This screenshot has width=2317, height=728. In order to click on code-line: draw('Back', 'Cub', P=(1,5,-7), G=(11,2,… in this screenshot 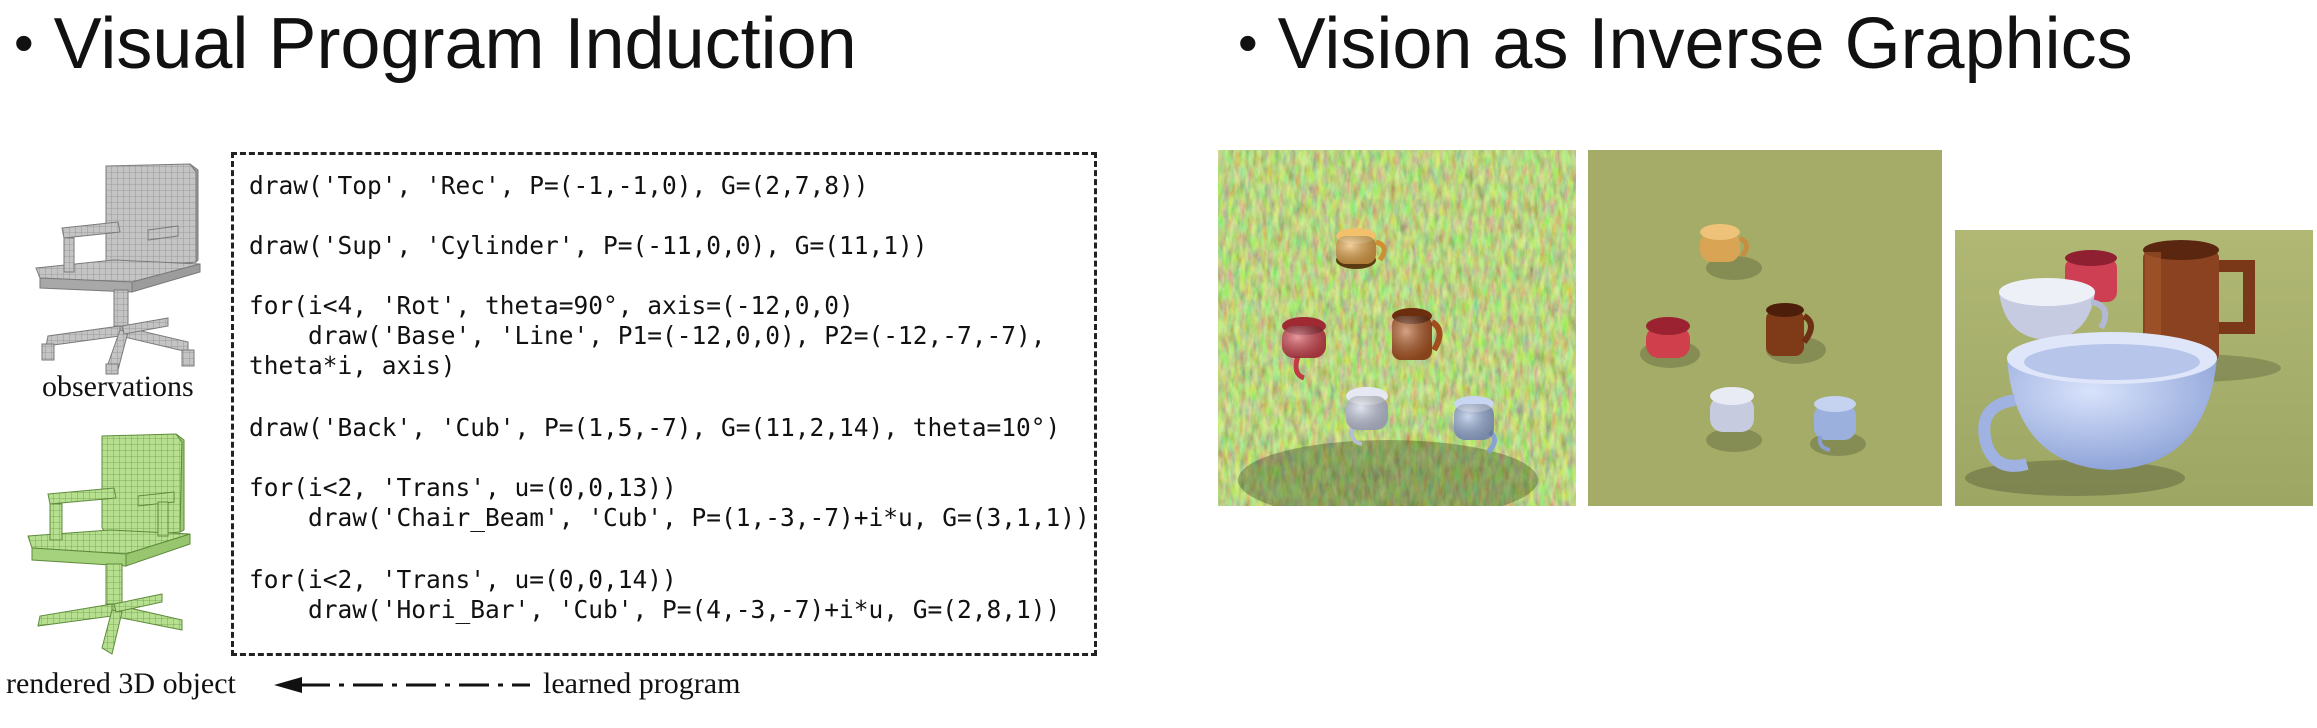, I will do `click(655, 427)`.